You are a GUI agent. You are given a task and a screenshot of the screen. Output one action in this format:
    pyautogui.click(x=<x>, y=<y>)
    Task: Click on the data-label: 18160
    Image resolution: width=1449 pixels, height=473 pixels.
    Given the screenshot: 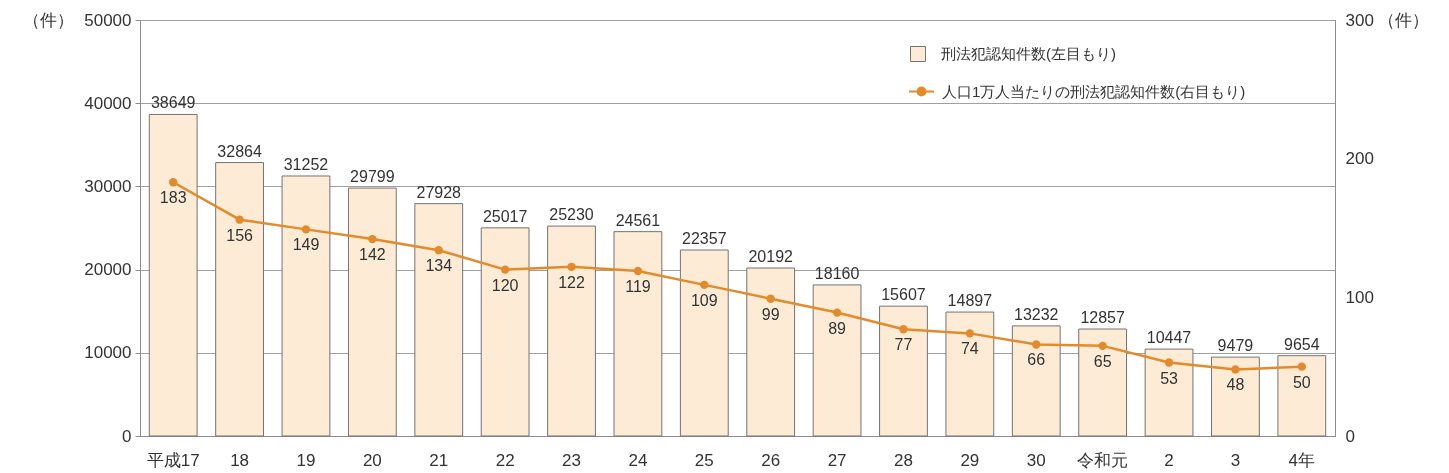 What is the action you would take?
    pyautogui.click(x=837, y=273)
    